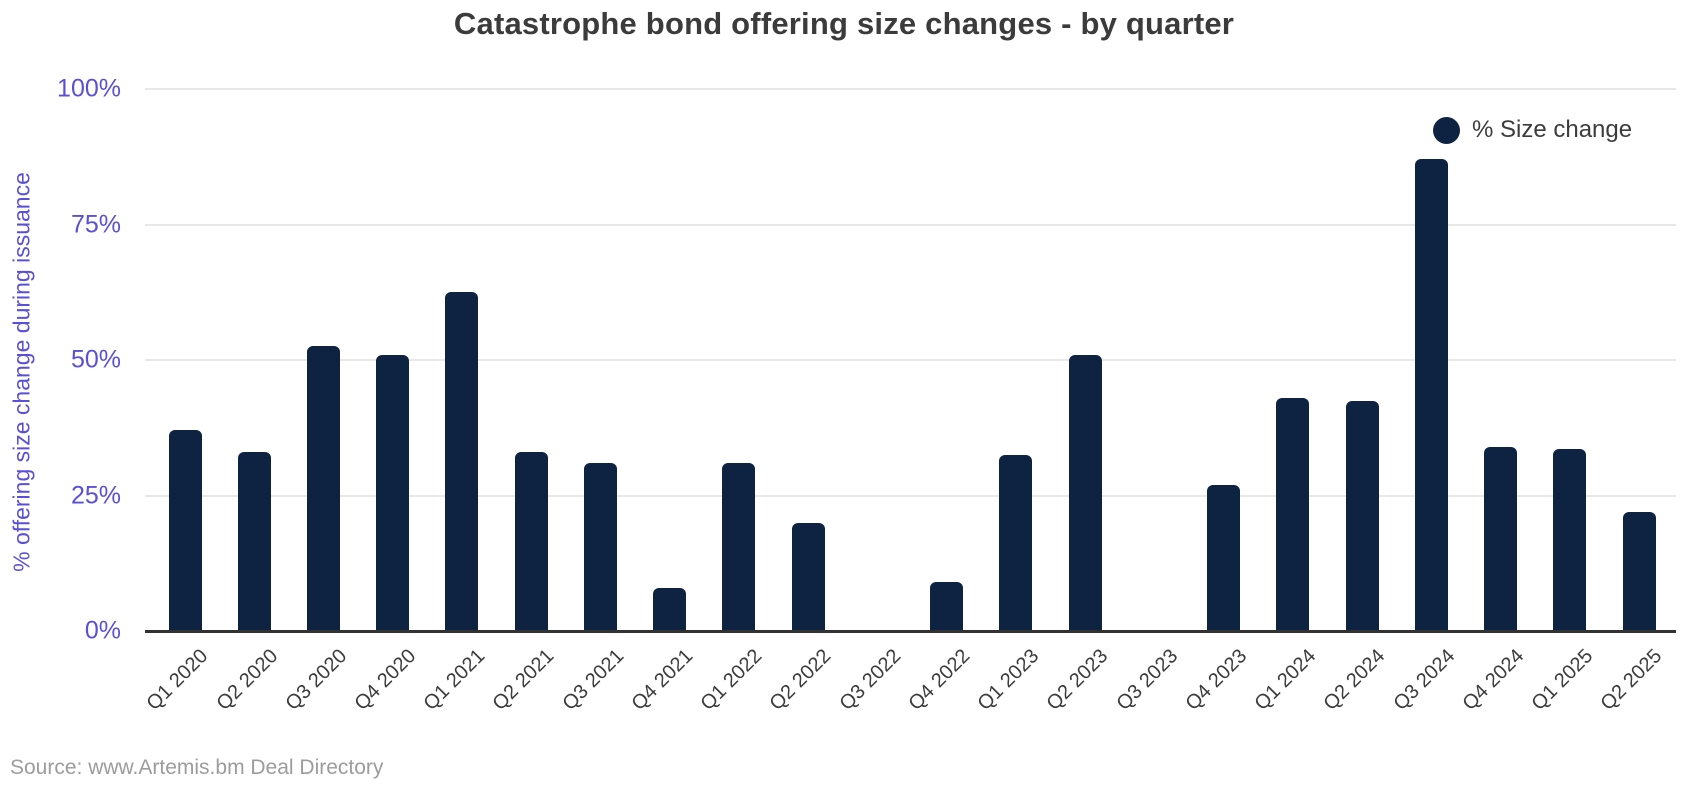  Describe the element at coordinates (910, 631) in the screenshot. I see `x-axis-line` at that location.